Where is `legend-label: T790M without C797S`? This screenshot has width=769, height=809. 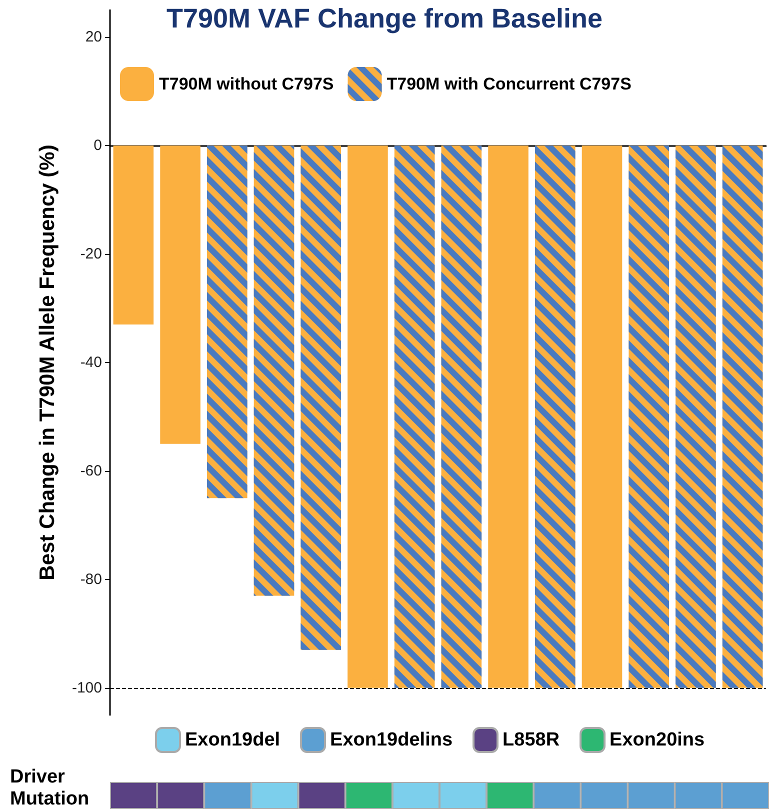 legend-label: T790M without C797S is located at coordinates (246, 84).